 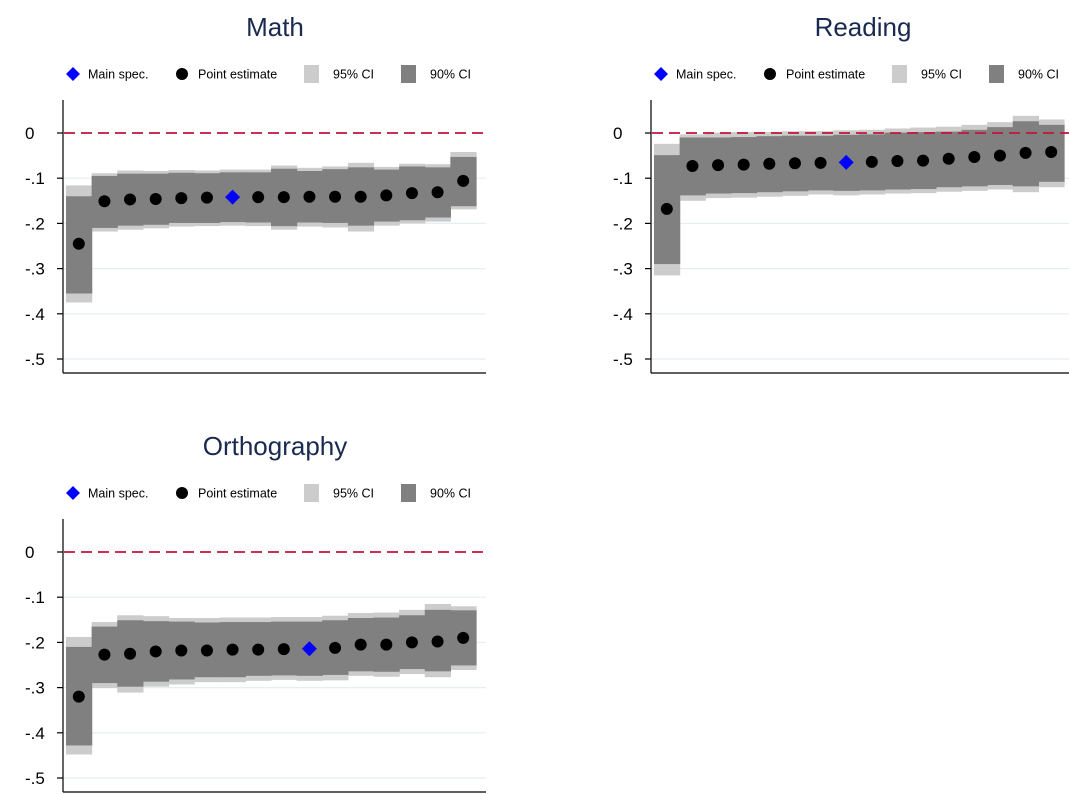 I want to click on panel-title: Orthography, so click(x=275, y=446).